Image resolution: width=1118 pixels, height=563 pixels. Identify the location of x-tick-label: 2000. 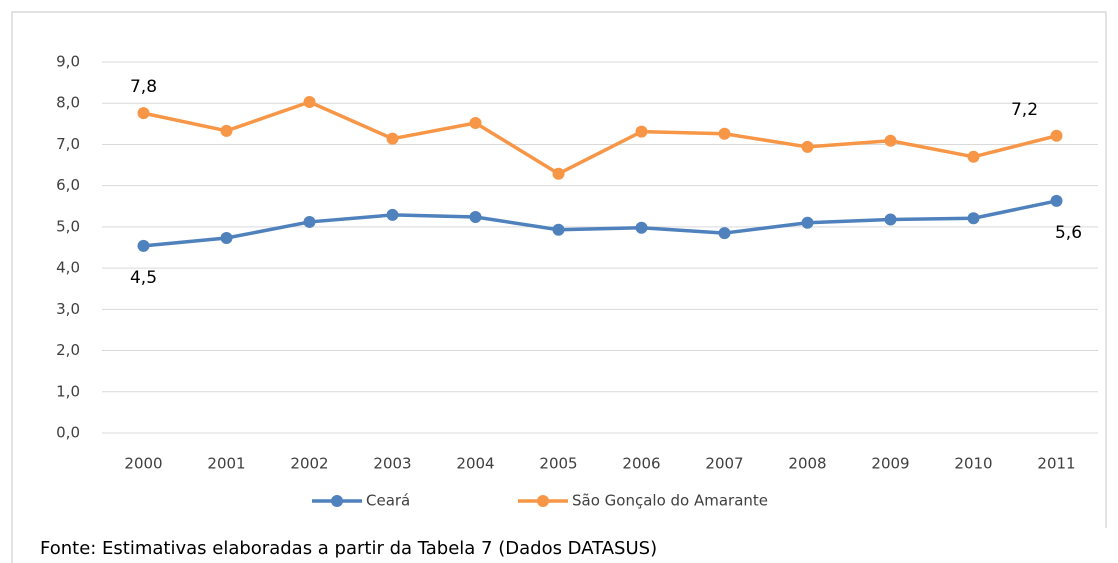
(143, 464).